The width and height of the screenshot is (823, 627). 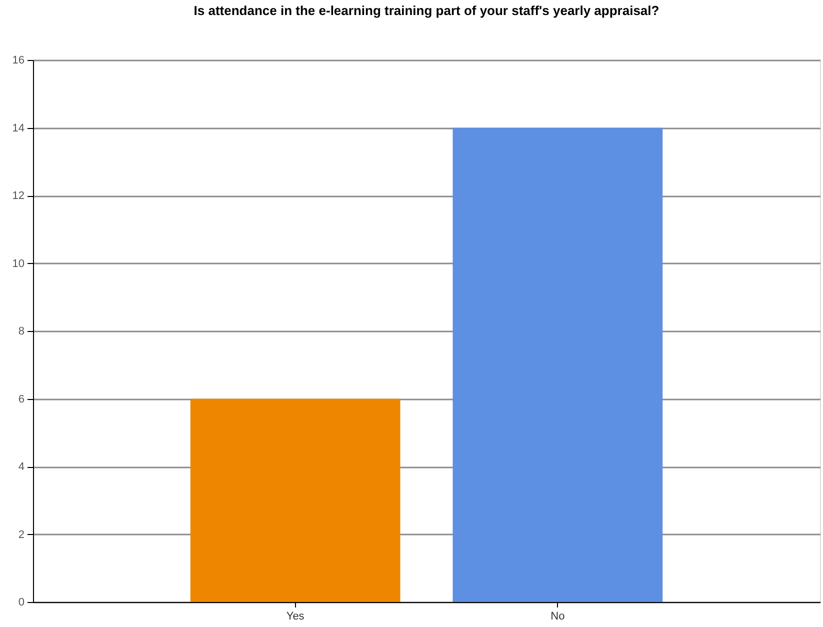 What do you see at coordinates (557, 616) in the screenshot?
I see `x-tick-label: No` at bounding box center [557, 616].